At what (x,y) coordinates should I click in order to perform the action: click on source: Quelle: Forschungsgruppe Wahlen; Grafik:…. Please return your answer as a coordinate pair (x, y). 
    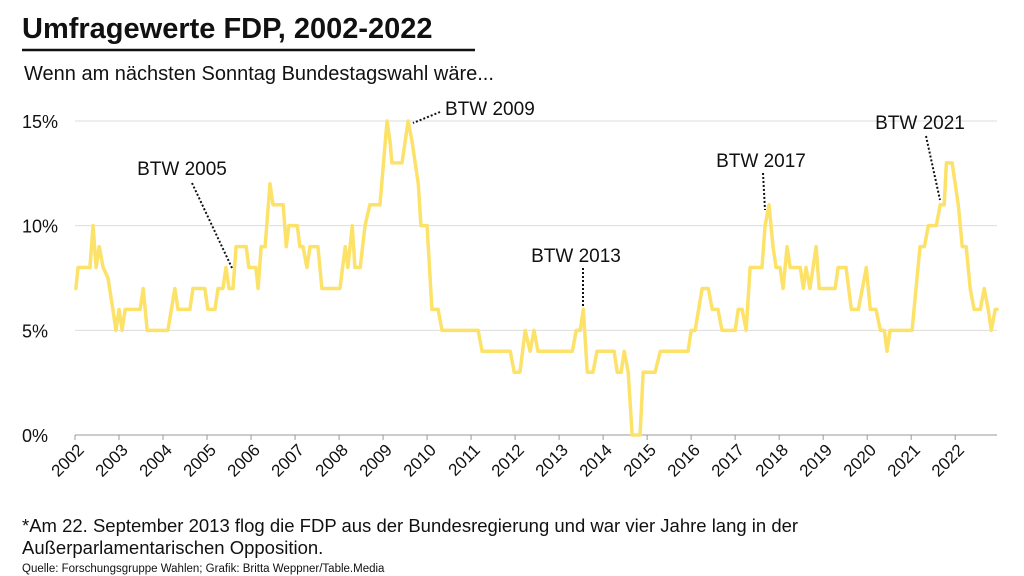
    Looking at the image, I should click on (203, 569).